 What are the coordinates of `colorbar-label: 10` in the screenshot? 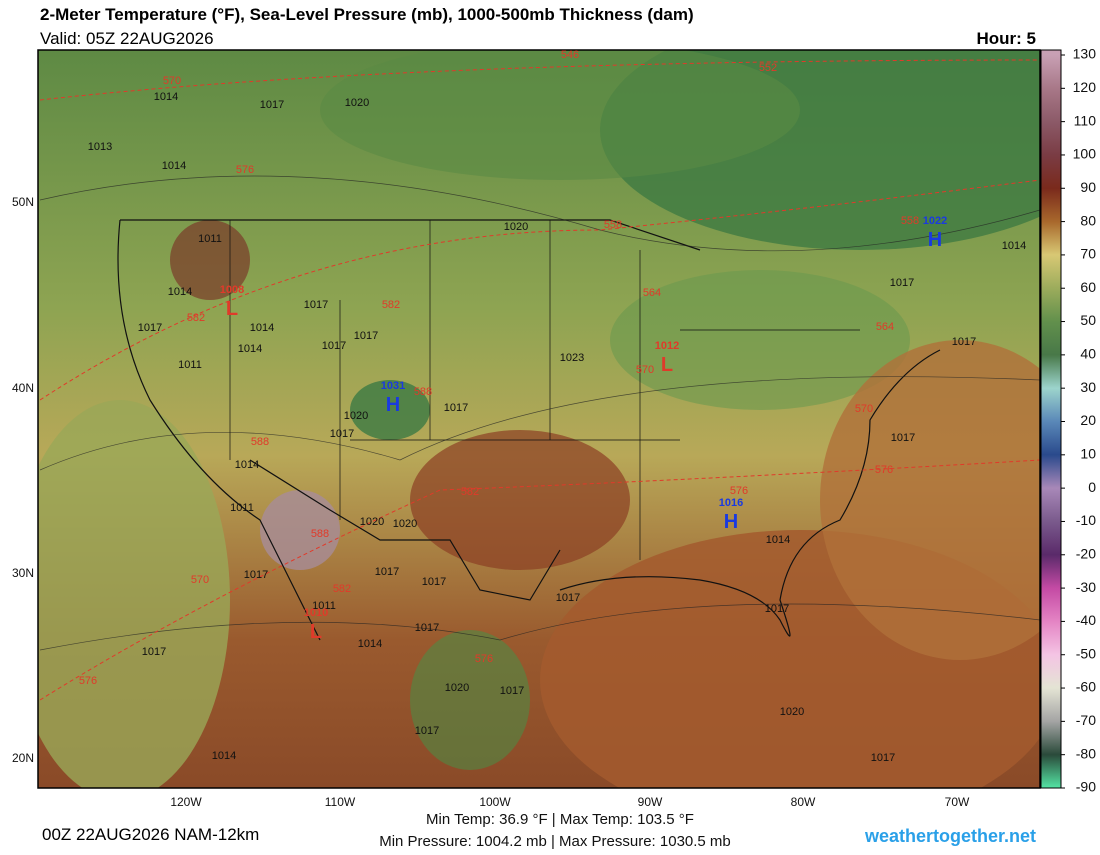 It's located at (1088, 454).